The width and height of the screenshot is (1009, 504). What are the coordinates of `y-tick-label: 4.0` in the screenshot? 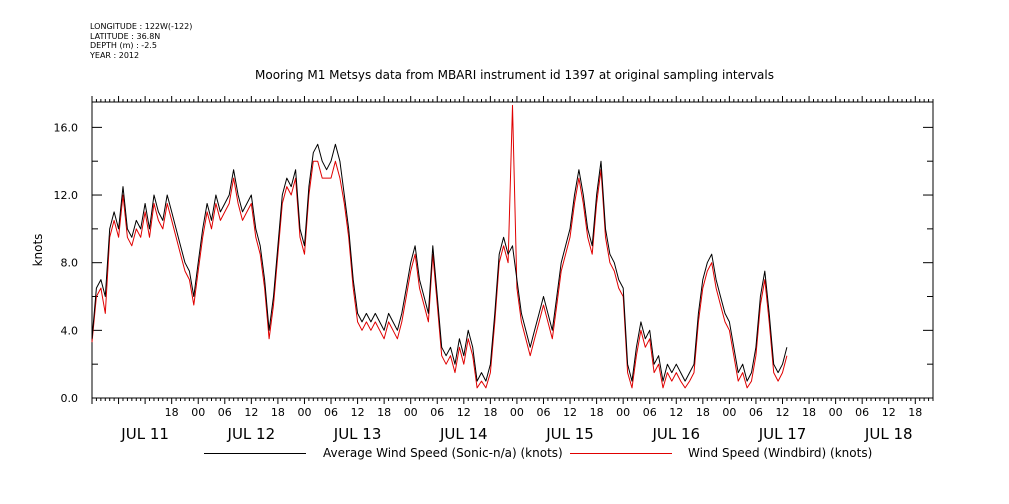 It's located at (70, 330).